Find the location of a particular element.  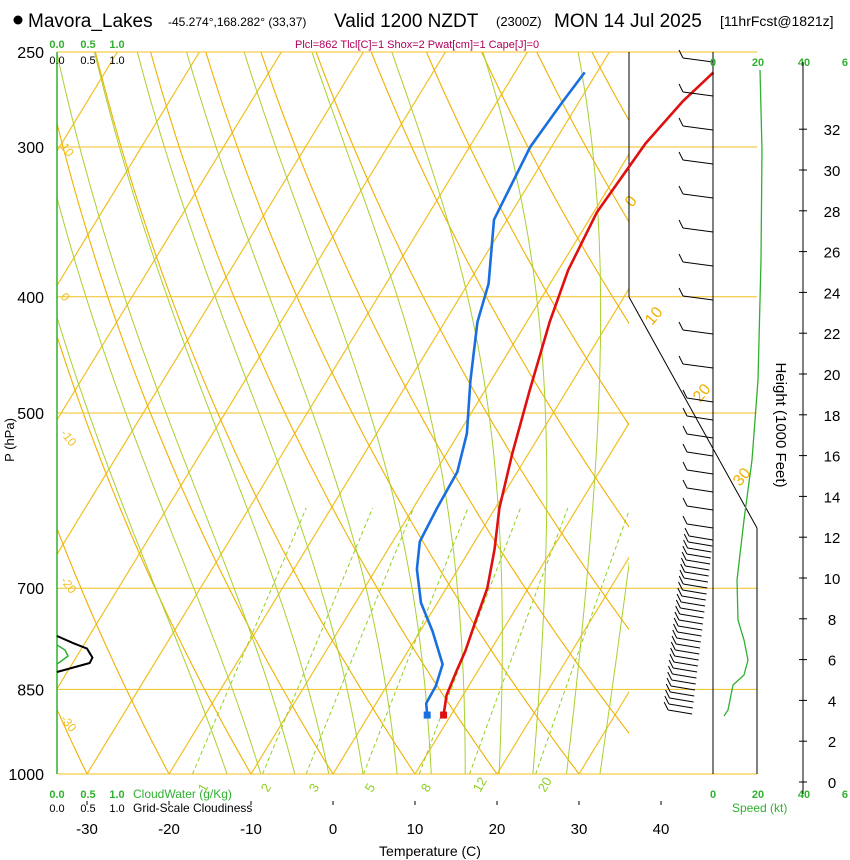

valid-zulu: (2300Z) is located at coordinates (519, 21).